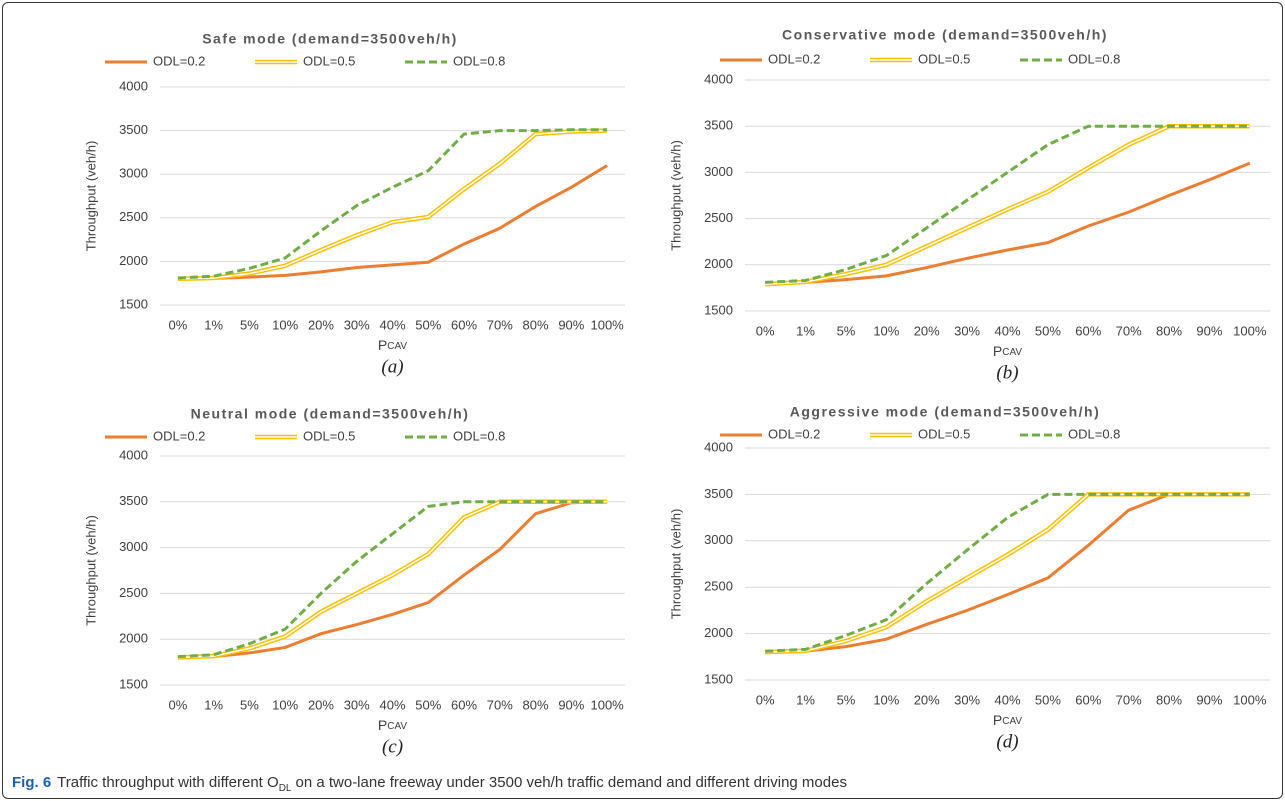 The width and height of the screenshot is (1285, 801). I want to click on panel-label: (a), so click(392, 366).